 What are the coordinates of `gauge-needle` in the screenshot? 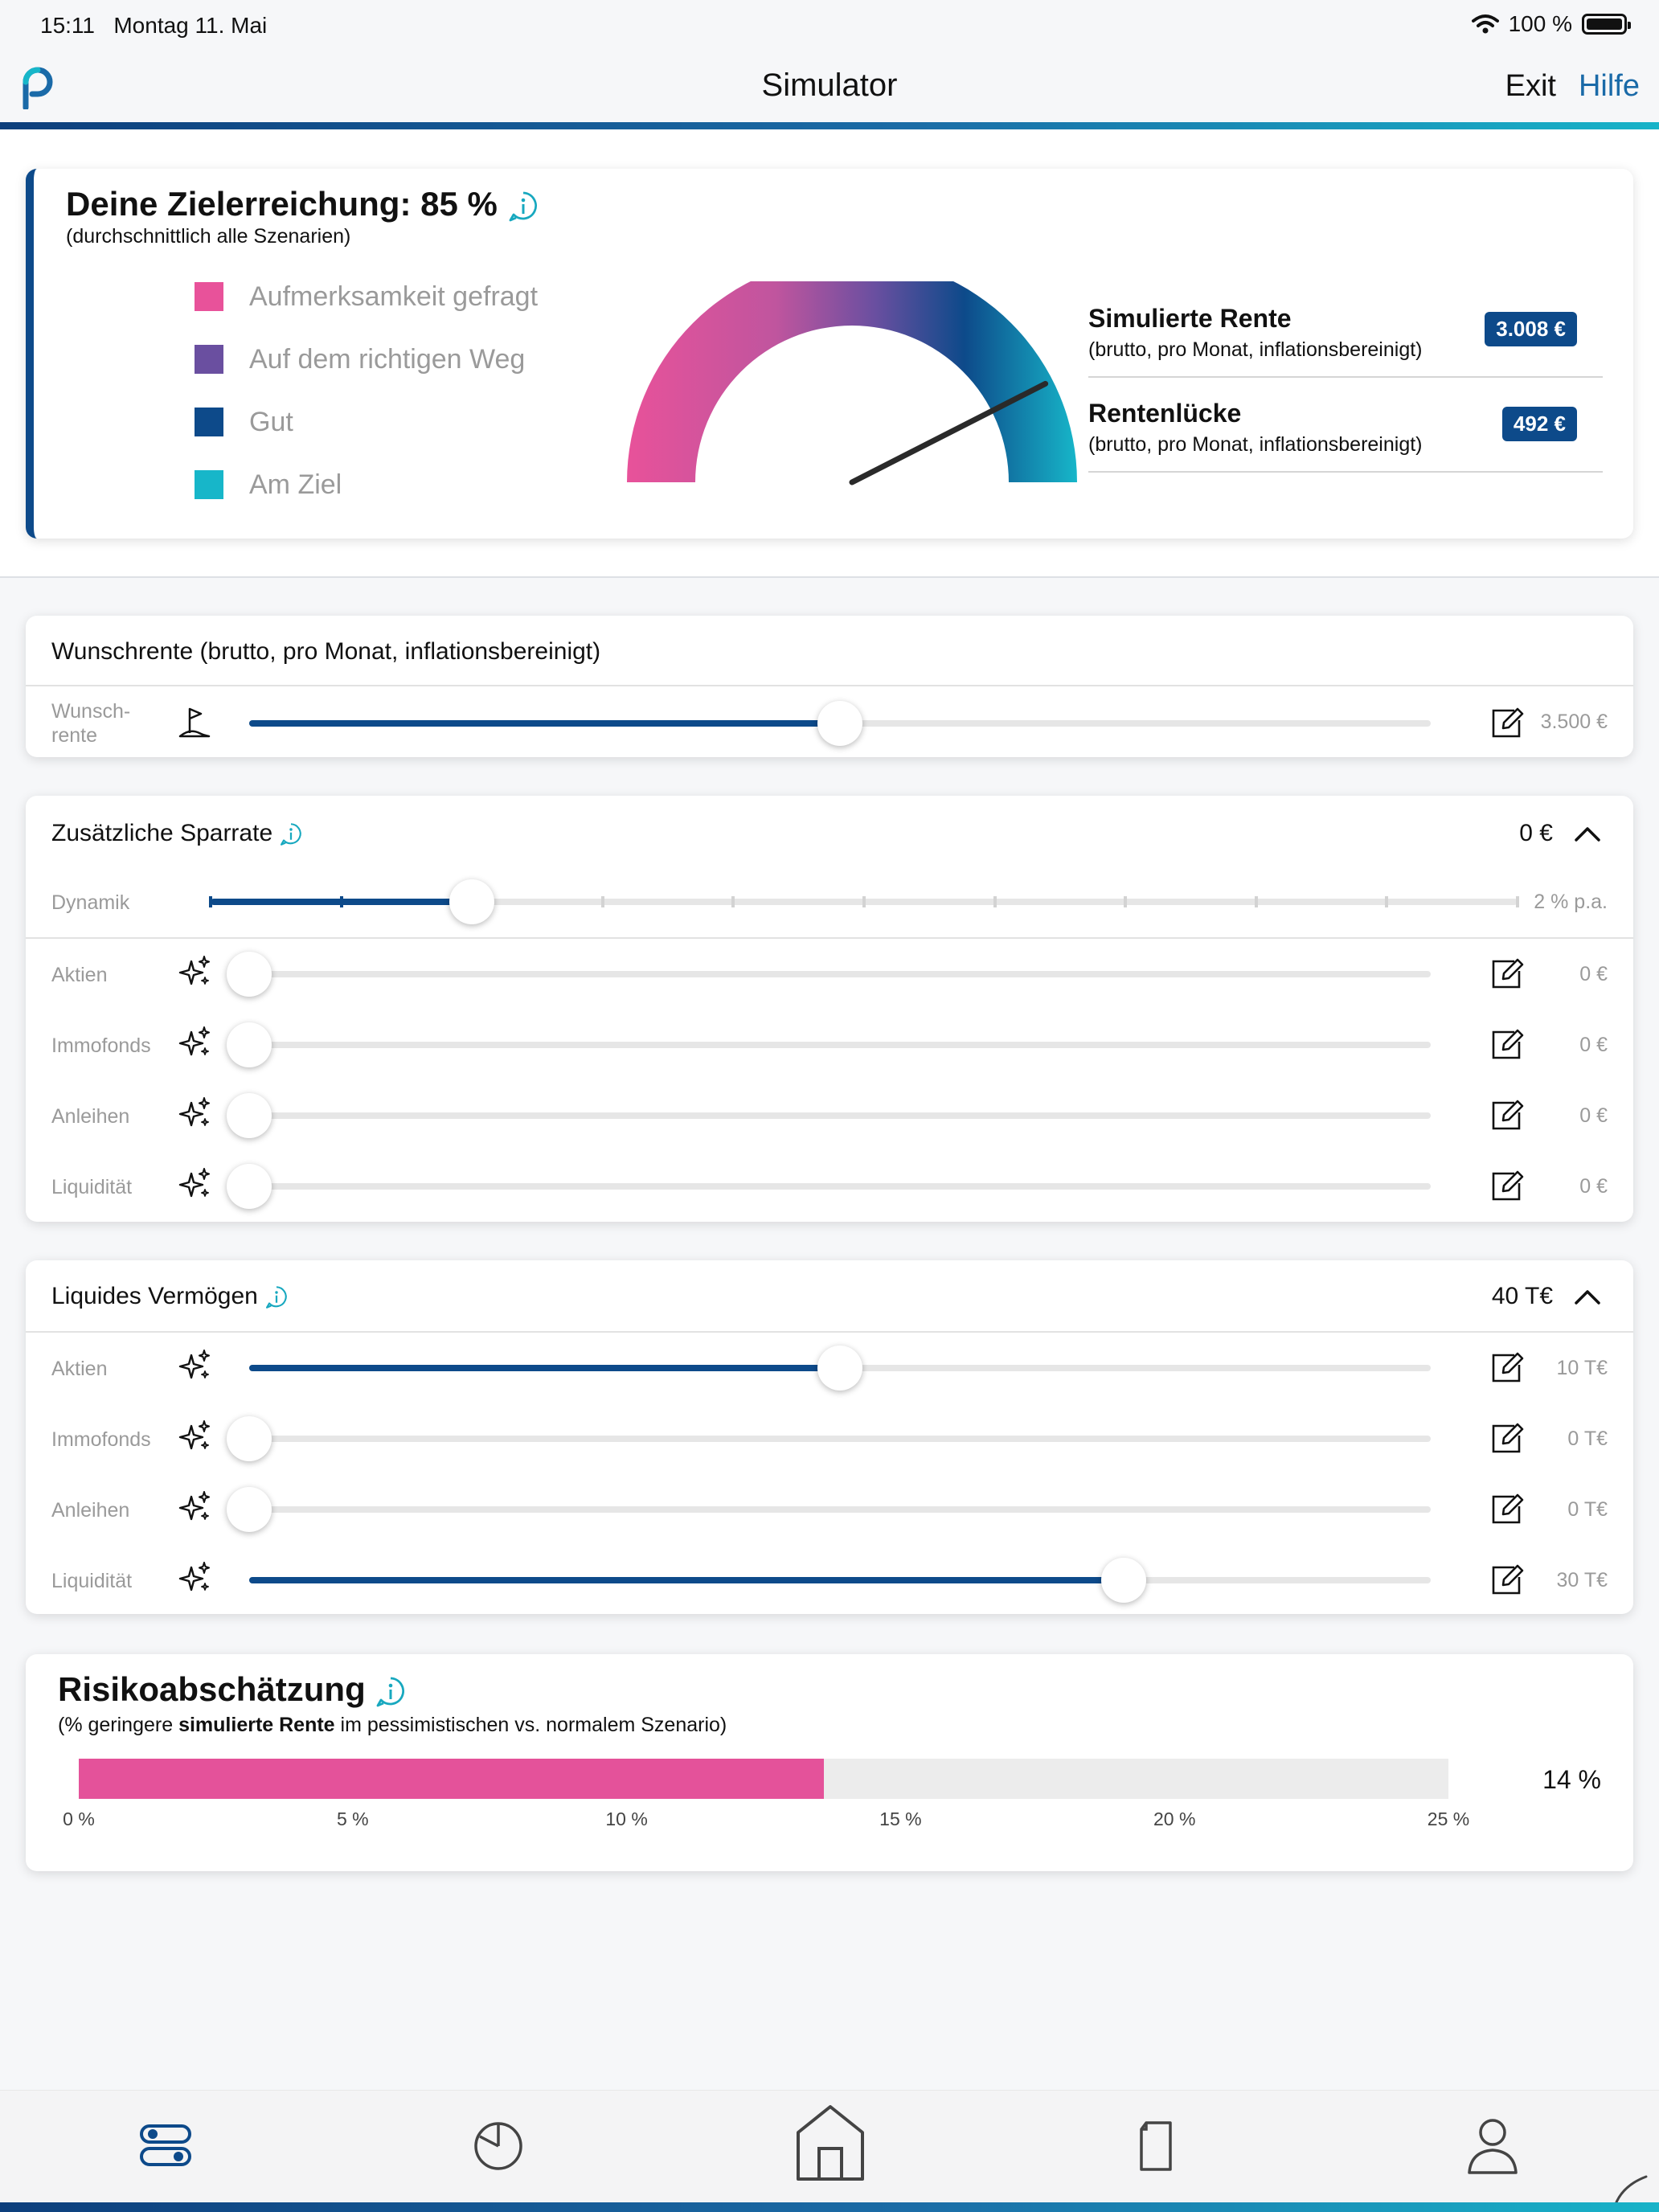 It's located at (949, 432).